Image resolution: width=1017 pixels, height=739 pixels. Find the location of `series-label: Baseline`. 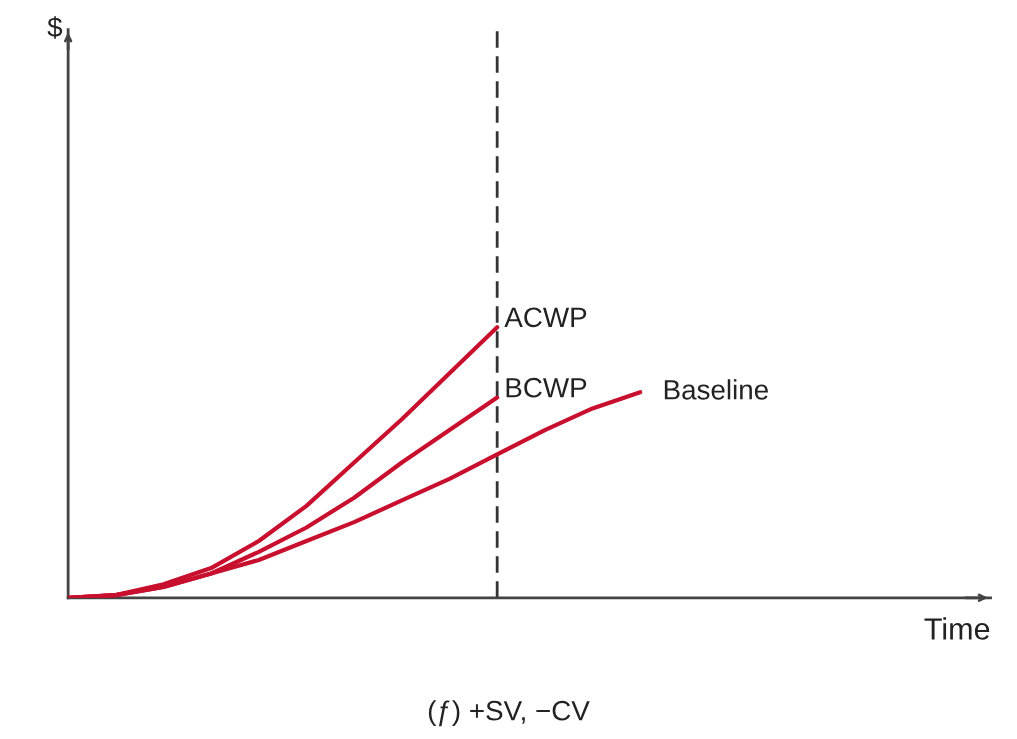

series-label: Baseline is located at coordinates (716, 389).